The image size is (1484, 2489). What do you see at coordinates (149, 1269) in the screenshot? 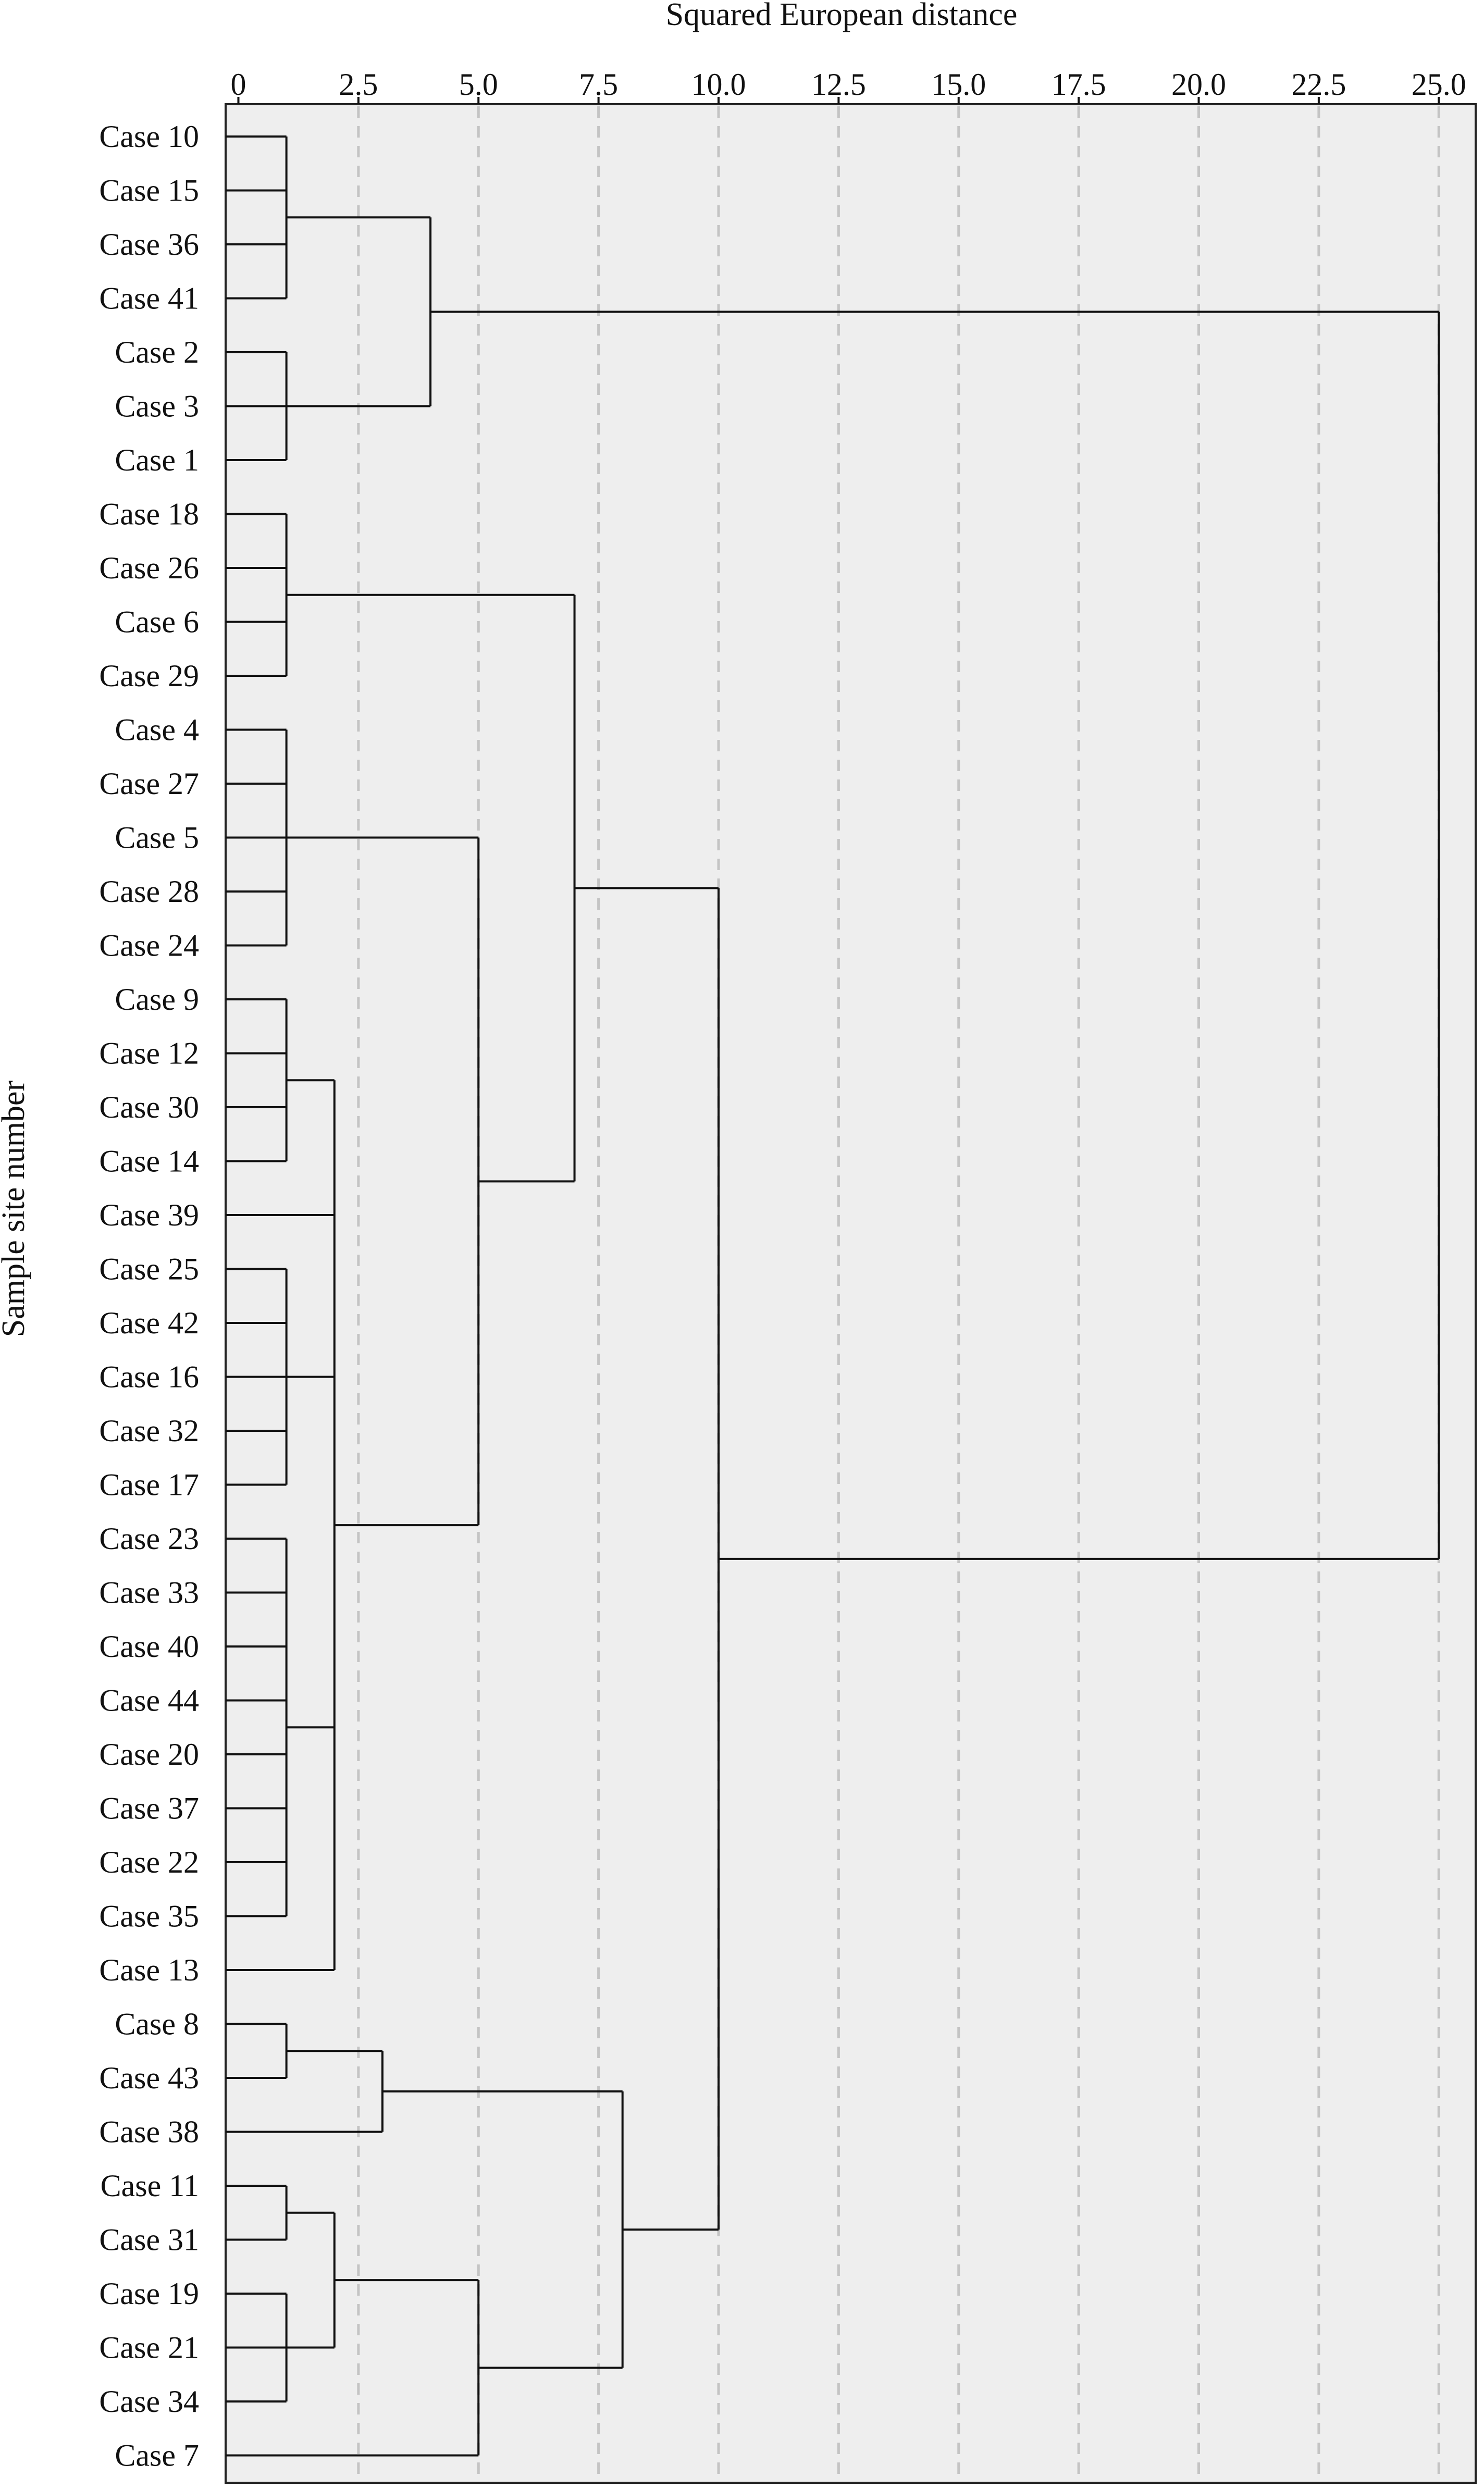
I see `leaf-label: Case 25` at bounding box center [149, 1269].